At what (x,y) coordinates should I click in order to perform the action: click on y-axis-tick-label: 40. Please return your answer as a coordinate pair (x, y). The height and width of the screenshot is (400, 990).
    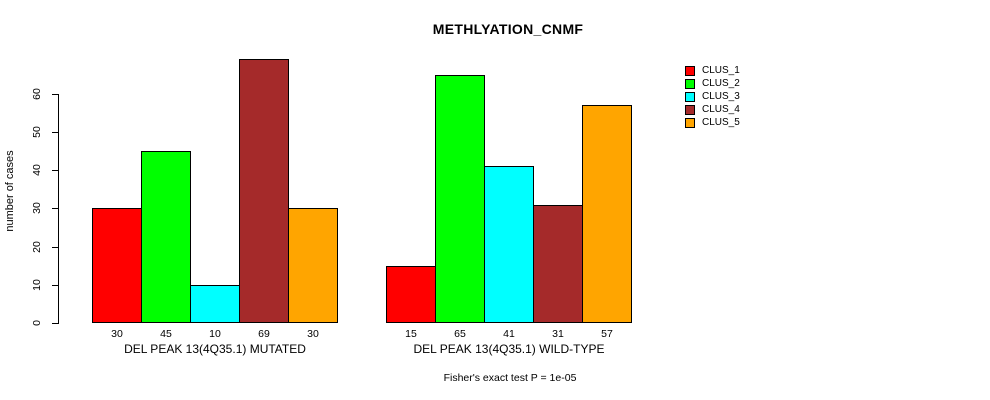
    Looking at the image, I should click on (37, 170).